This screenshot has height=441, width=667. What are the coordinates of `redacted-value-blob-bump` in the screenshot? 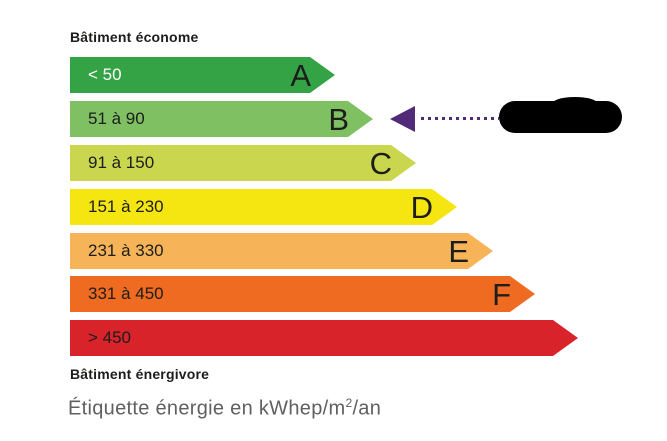 It's located at (575, 104).